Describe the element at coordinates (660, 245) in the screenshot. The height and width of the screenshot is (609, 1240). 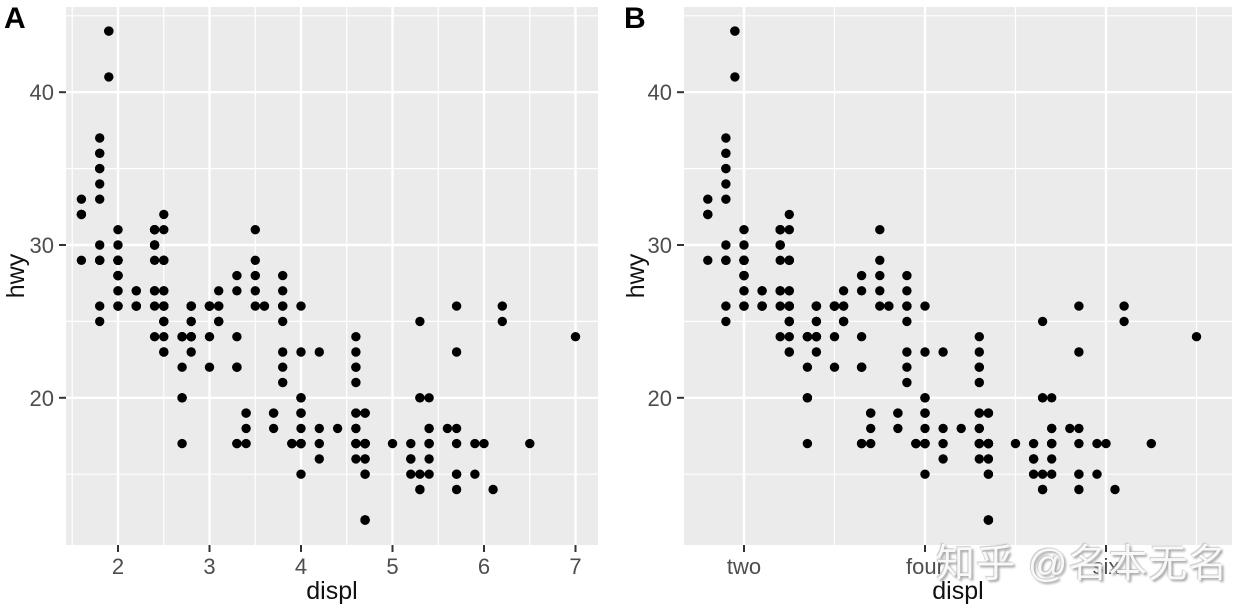
I see `y-tick-label: 30` at that location.